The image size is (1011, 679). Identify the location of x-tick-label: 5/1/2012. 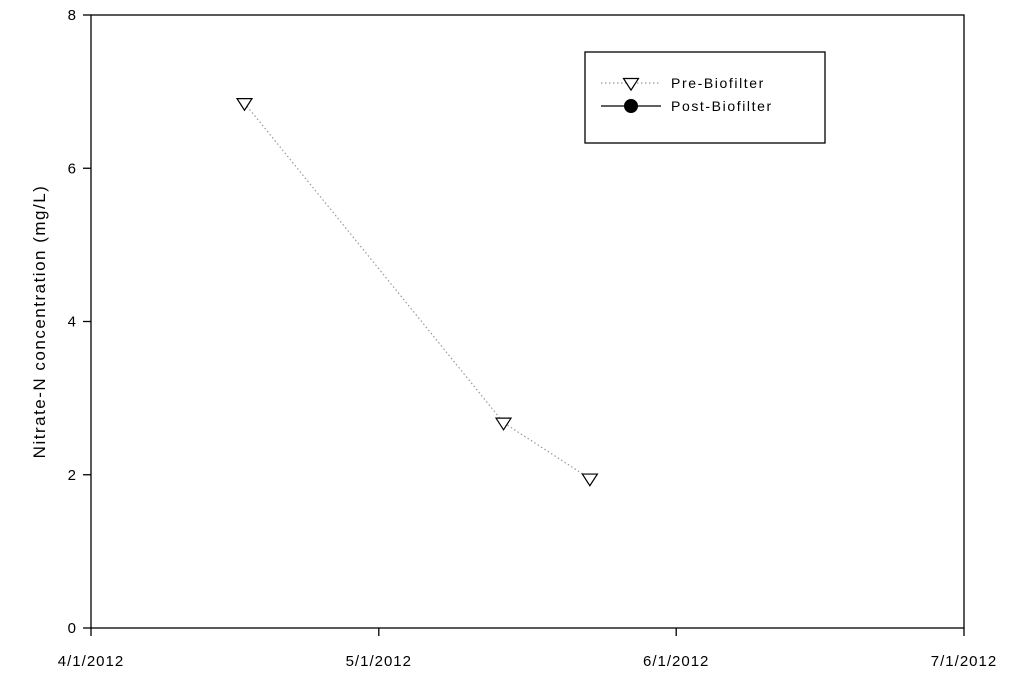
(379, 661).